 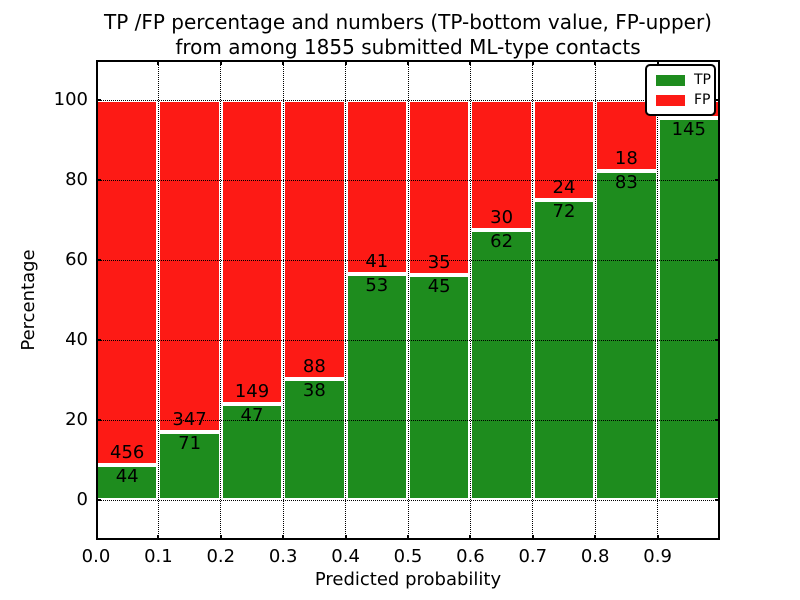 I want to click on legend-item: TP, so click(x=683, y=80).